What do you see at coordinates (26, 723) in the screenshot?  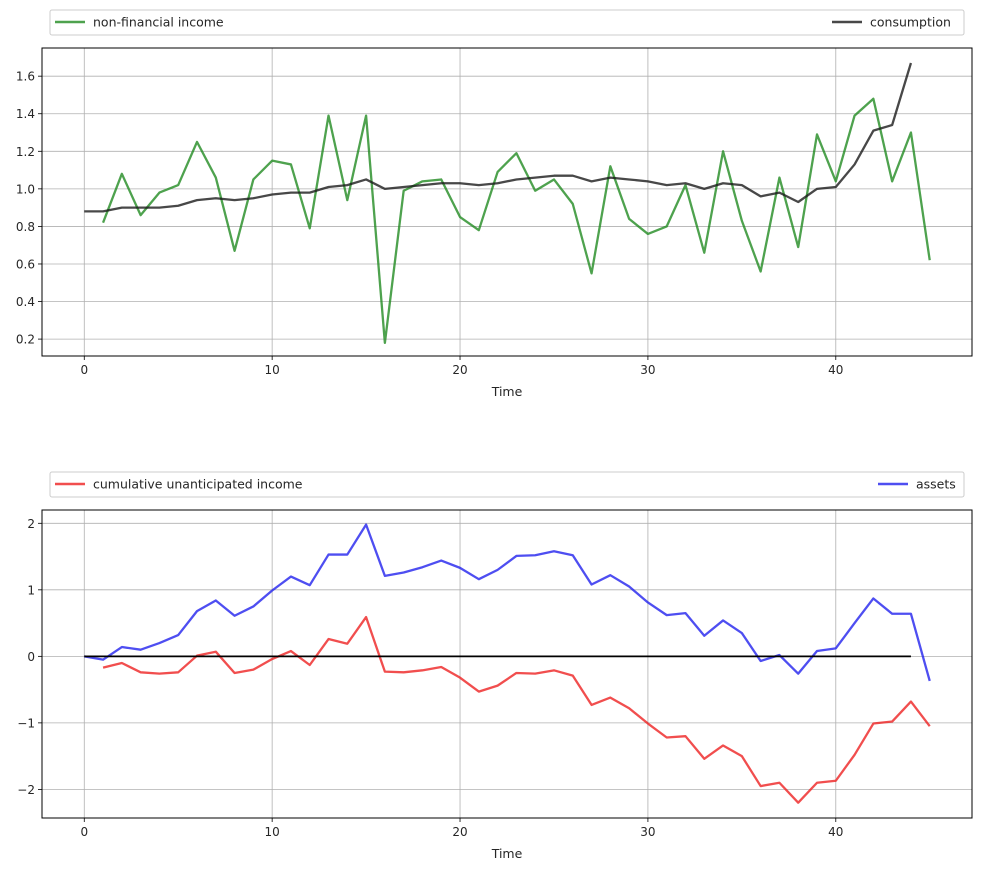 I see `y-tick-label: −1` at bounding box center [26, 723].